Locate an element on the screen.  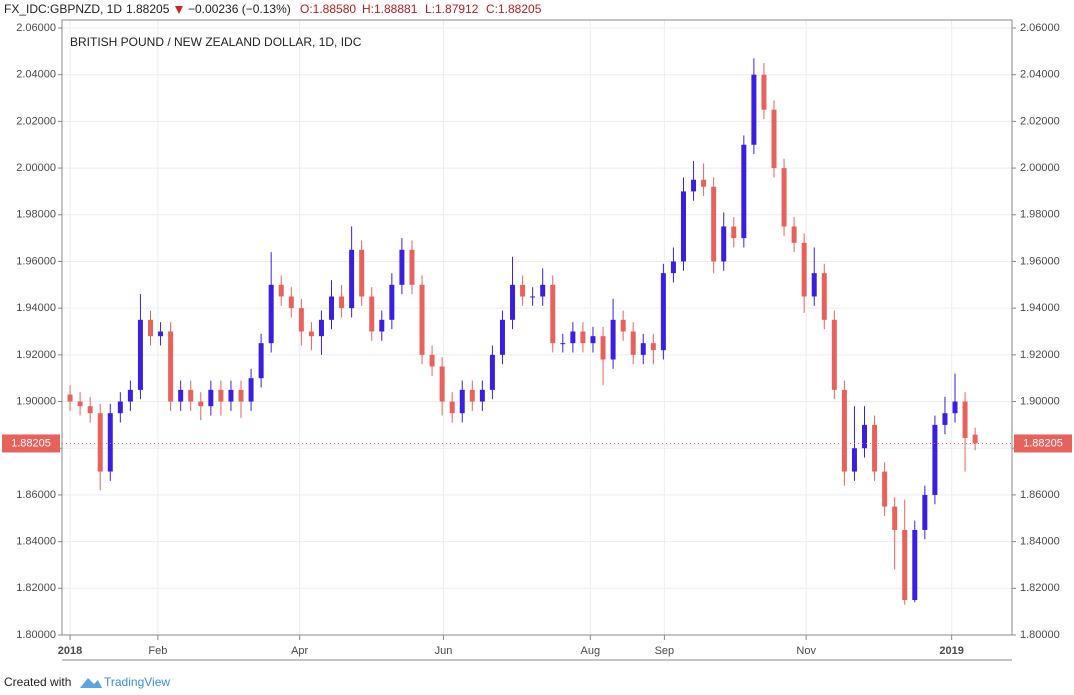
header-open: O:1.88580 is located at coordinates (328, 9).